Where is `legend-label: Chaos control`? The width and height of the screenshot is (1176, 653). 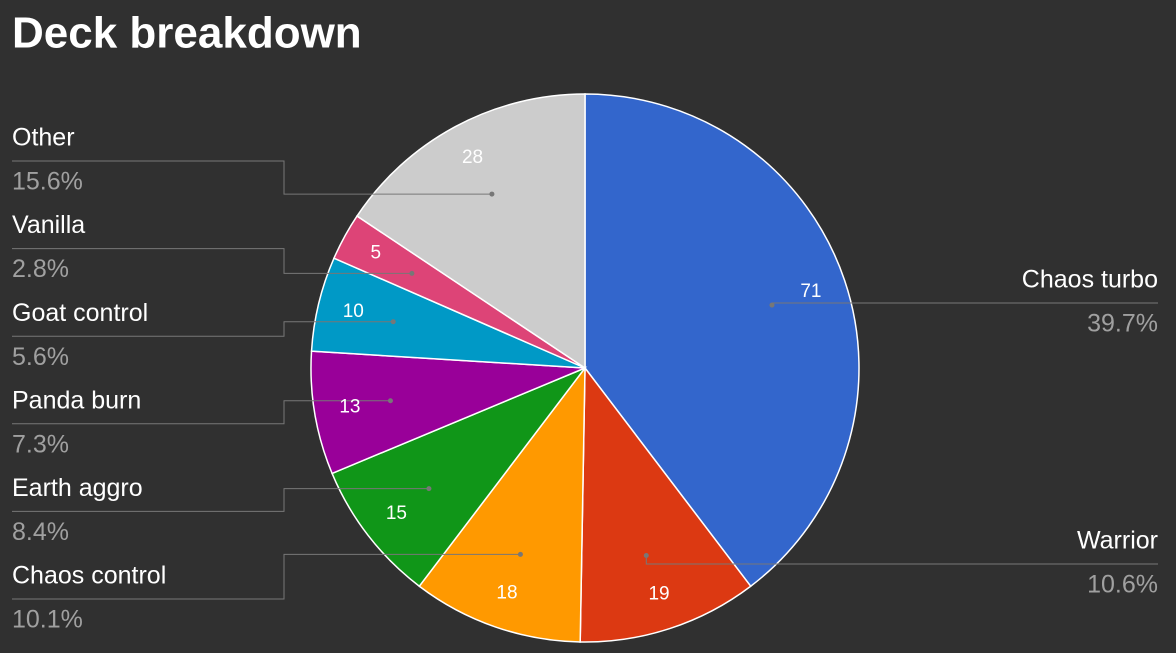 legend-label: Chaos control is located at coordinates (89, 576).